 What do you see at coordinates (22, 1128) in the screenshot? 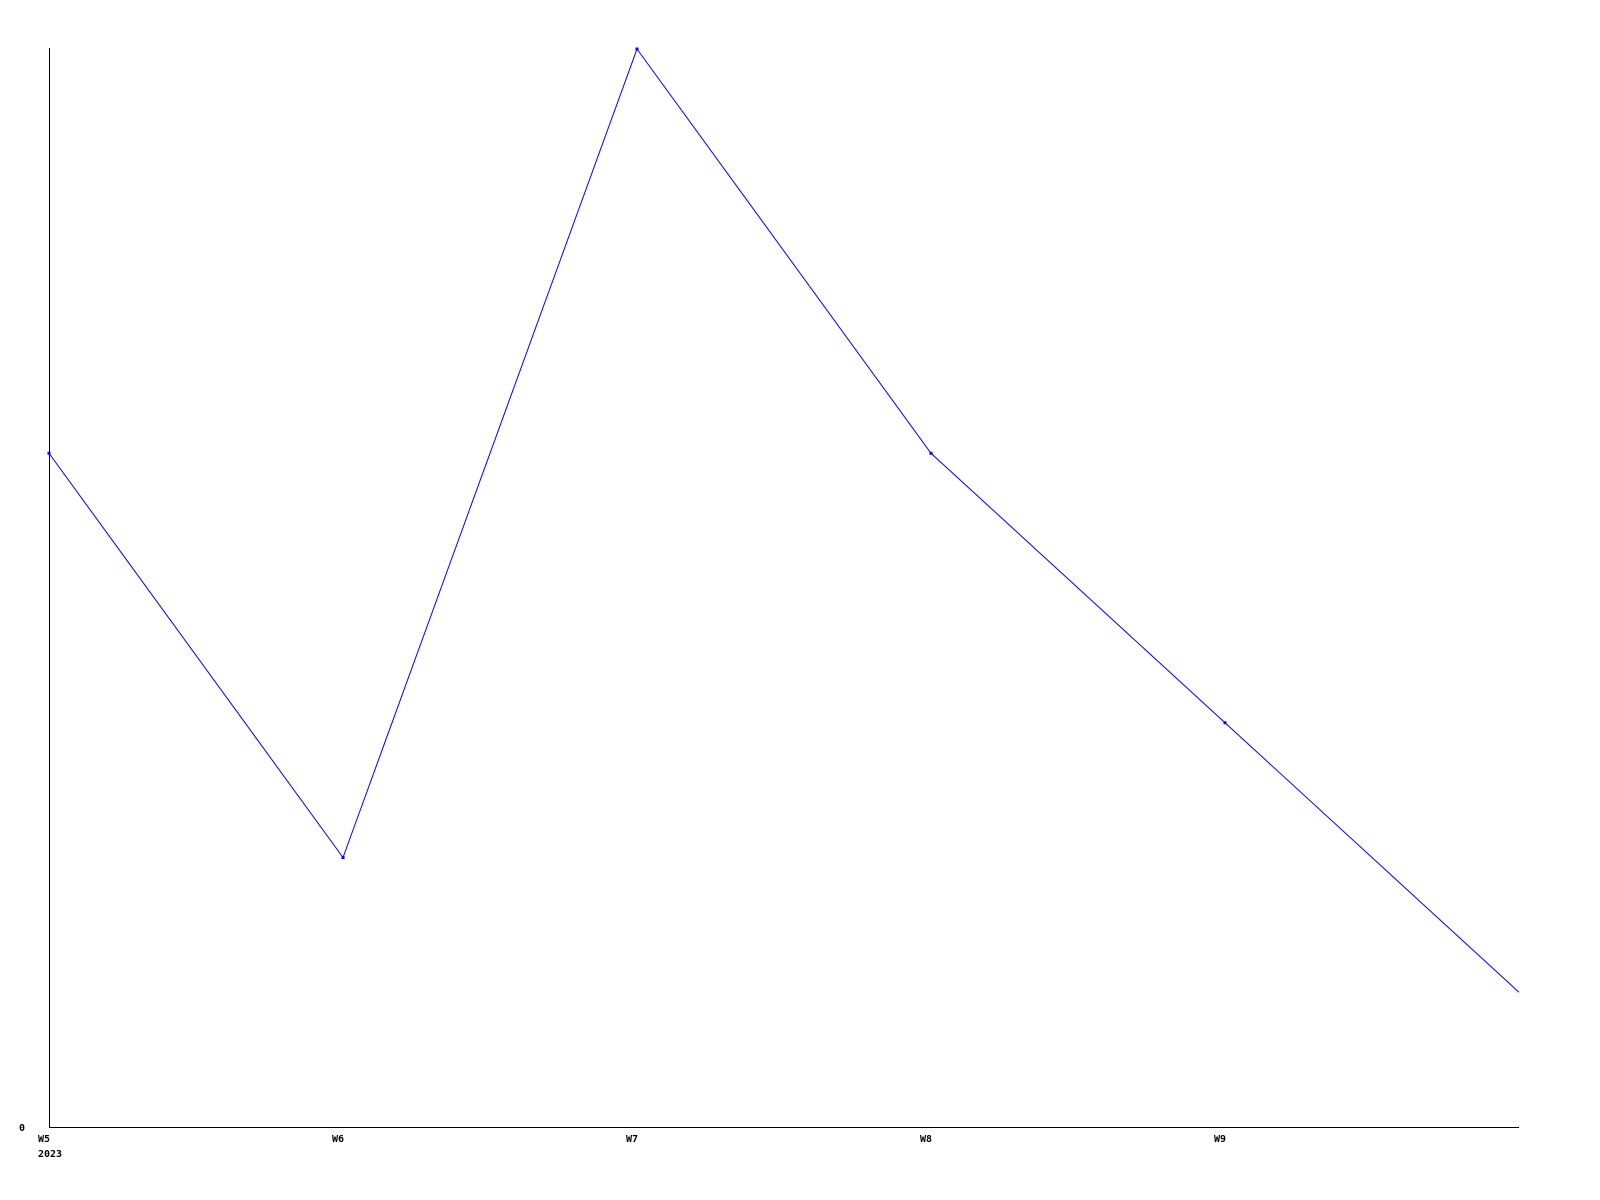
I see `y-tick-label: 0` at bounding box center [22, 1128].